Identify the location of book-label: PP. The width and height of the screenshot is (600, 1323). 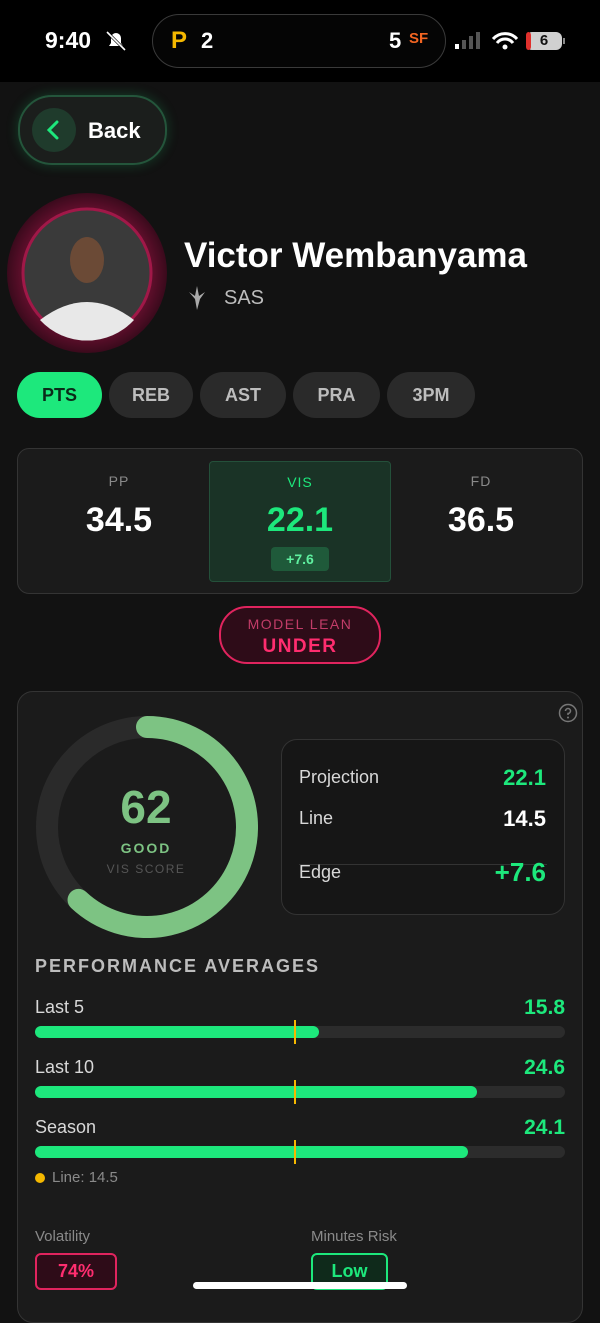
(119, 481).